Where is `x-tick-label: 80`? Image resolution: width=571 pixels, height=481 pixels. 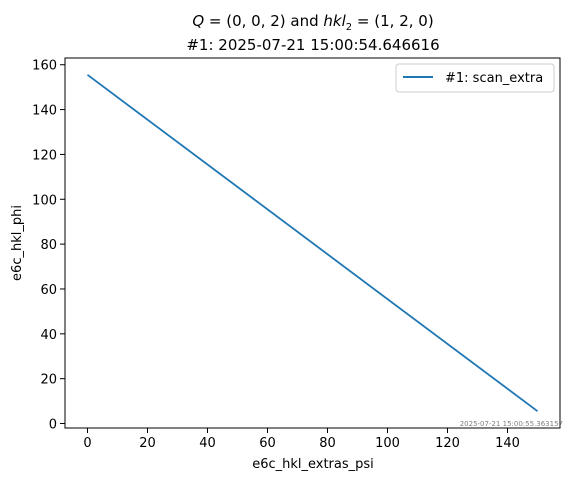
x-tick-label: 80 is located at coordinates (327, 443).